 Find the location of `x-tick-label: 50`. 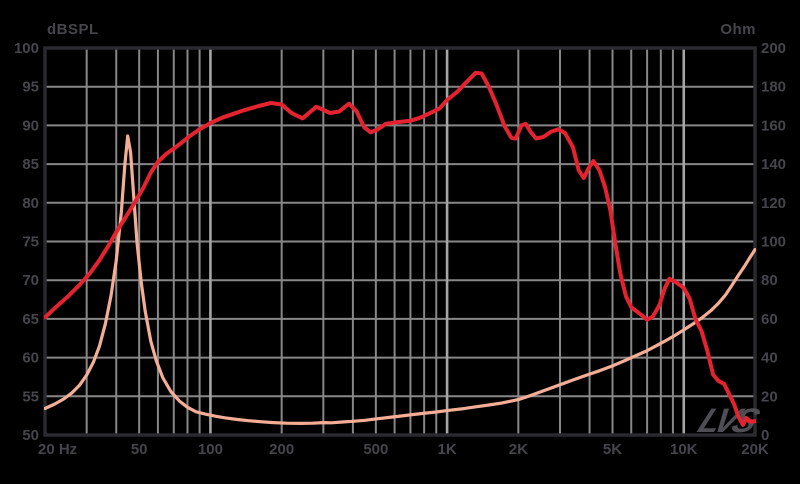

x-tick-label: 50 is located at coordinates (139, 449).